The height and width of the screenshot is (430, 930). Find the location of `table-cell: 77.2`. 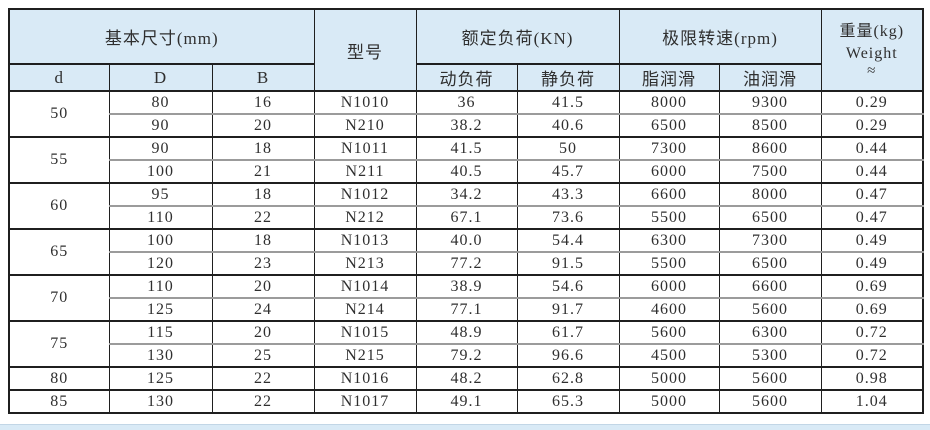

table-cell: 77.2 is located at coordinates (466, 264).